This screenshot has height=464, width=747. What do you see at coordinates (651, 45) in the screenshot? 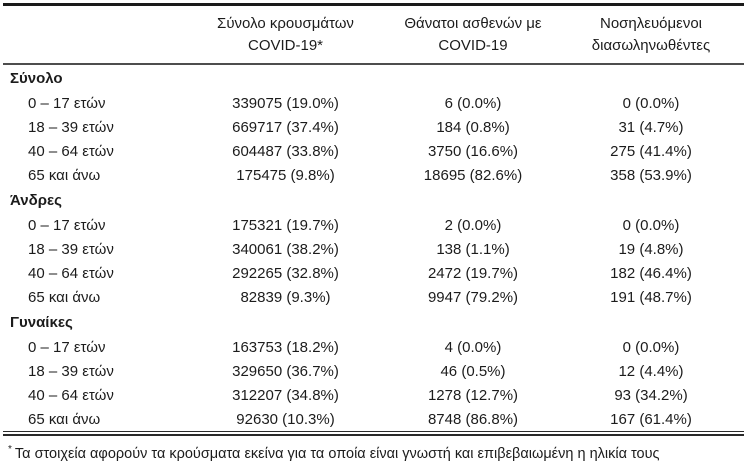
I see `header-intubated-line2: διασωληνωθέντες` at bounding box center [651, 45].